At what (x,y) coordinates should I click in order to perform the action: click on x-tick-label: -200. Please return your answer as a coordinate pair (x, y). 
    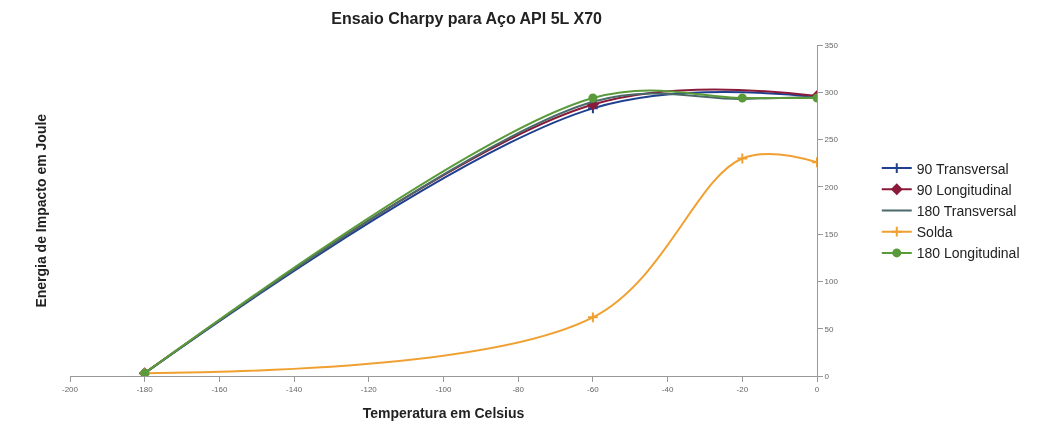
    Looking at the image, I should click on (70, 389).